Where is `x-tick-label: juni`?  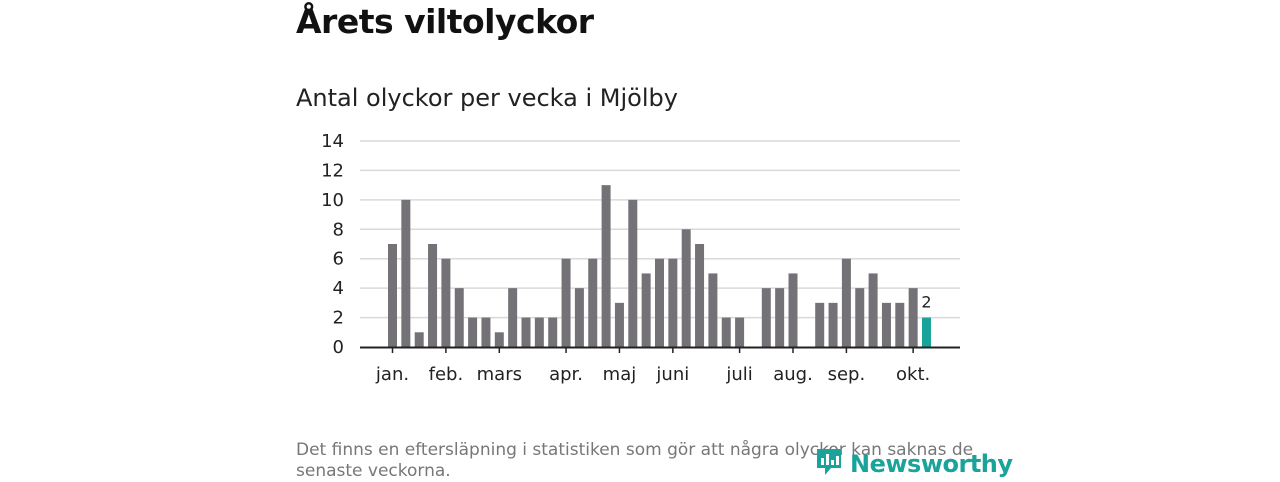
x-tick-label: juni is located at coordinates (672, 374).